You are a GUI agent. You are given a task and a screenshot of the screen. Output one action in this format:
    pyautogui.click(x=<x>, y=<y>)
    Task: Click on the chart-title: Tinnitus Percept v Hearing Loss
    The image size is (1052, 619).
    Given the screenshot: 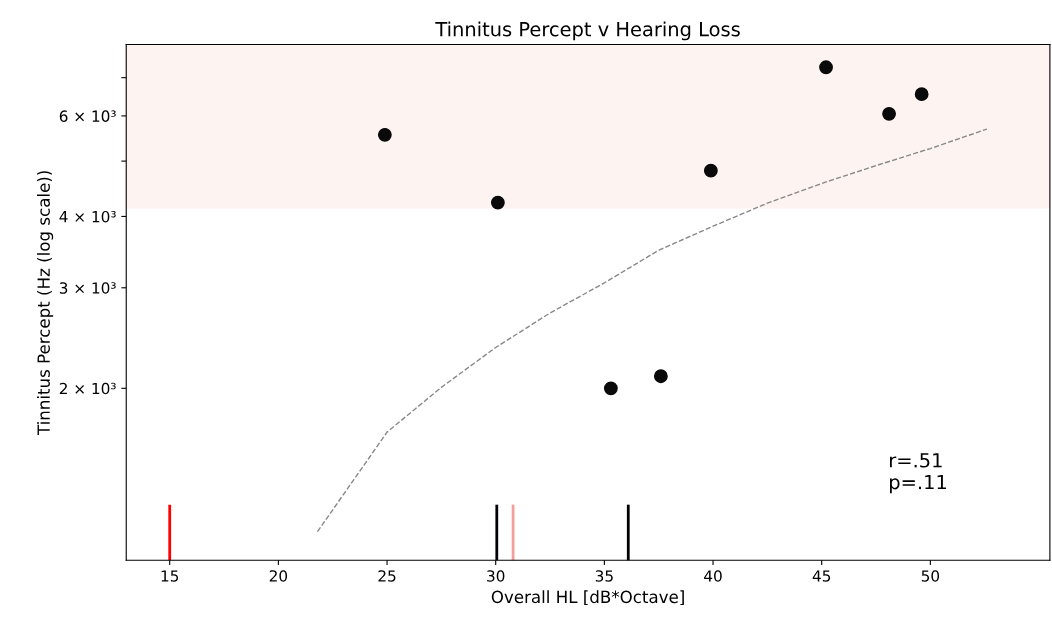 What is the action you would take?
    pyautogui.click(x=587, y=31)
    